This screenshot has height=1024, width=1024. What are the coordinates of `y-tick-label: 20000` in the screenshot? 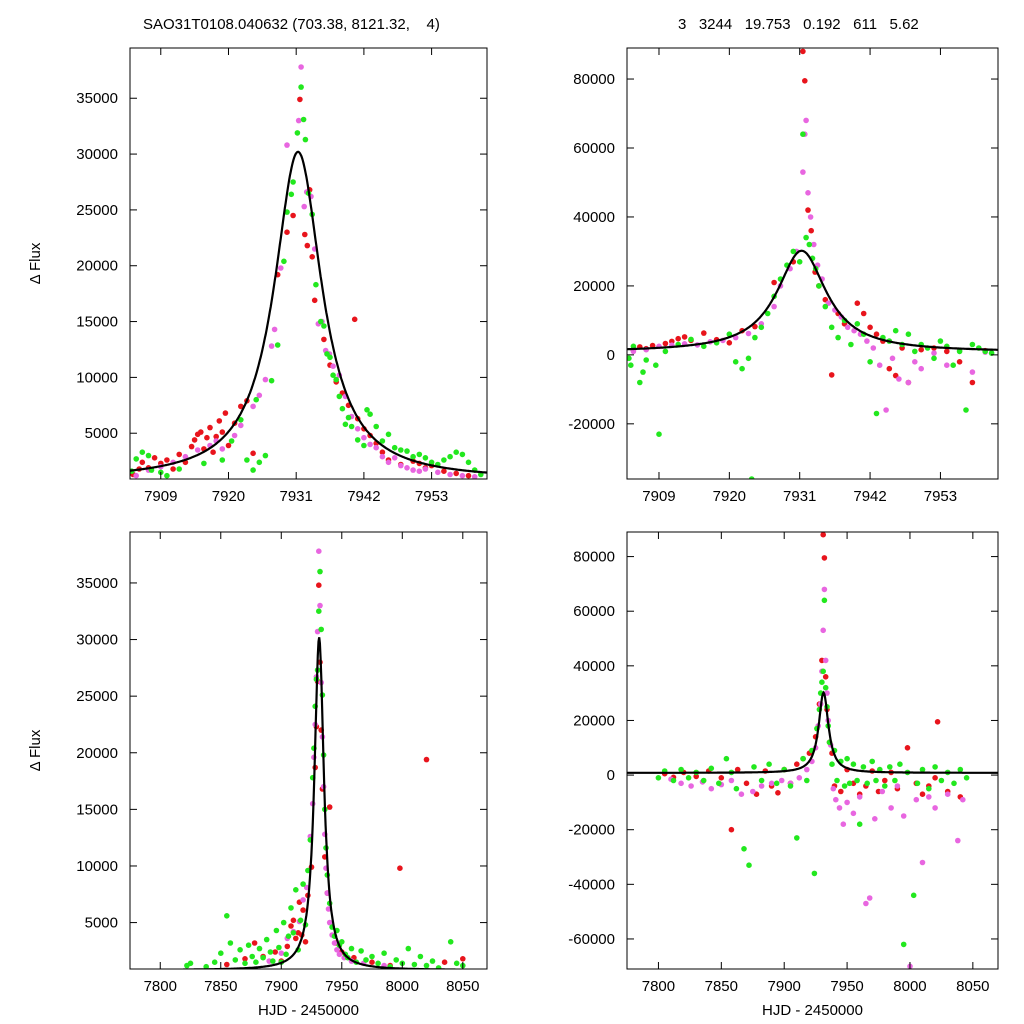 It's located at (97, 753).